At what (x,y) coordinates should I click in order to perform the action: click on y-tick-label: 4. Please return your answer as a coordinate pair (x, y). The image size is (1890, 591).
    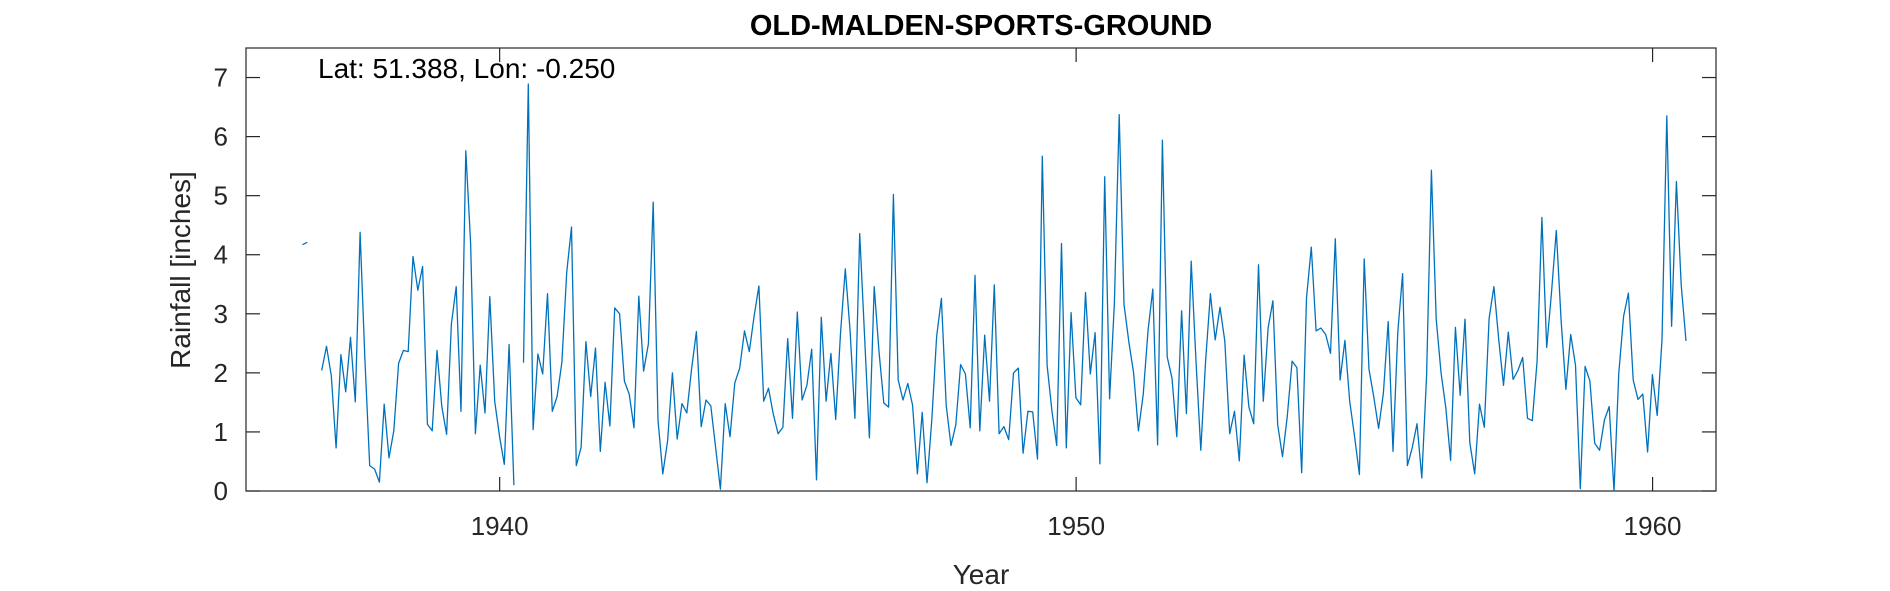
    Looking at the image, I should click on (221, 255).